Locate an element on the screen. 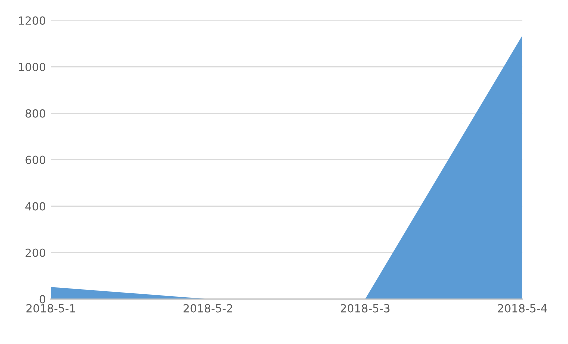 The height and width of the screenshot is (344, 568). x-tick-label: 2018-5-1 is located at coordinates (51, 308).